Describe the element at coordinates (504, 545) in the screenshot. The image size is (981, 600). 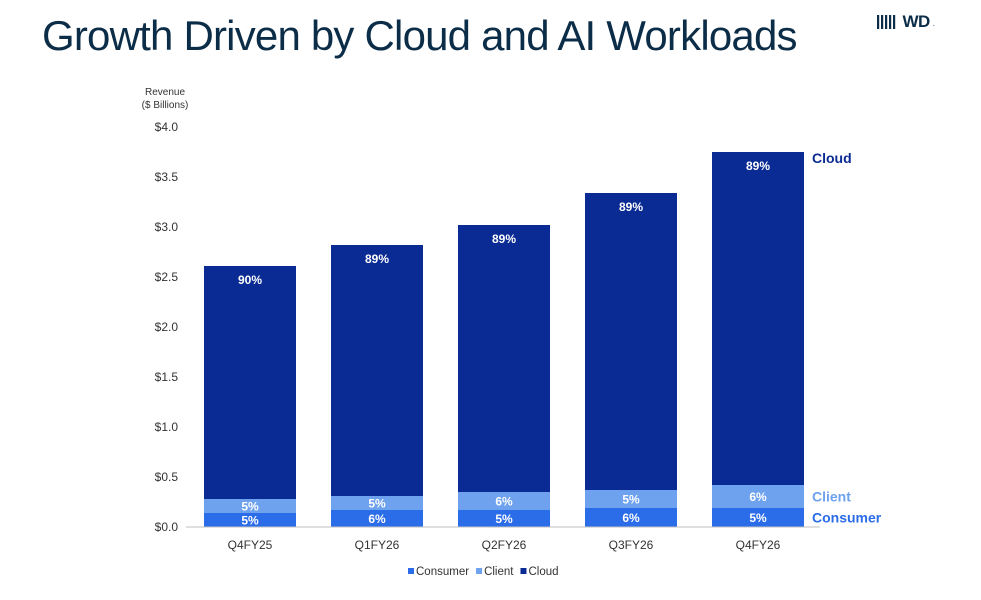
I see `x-tick-label: Q2FY26` at that location.